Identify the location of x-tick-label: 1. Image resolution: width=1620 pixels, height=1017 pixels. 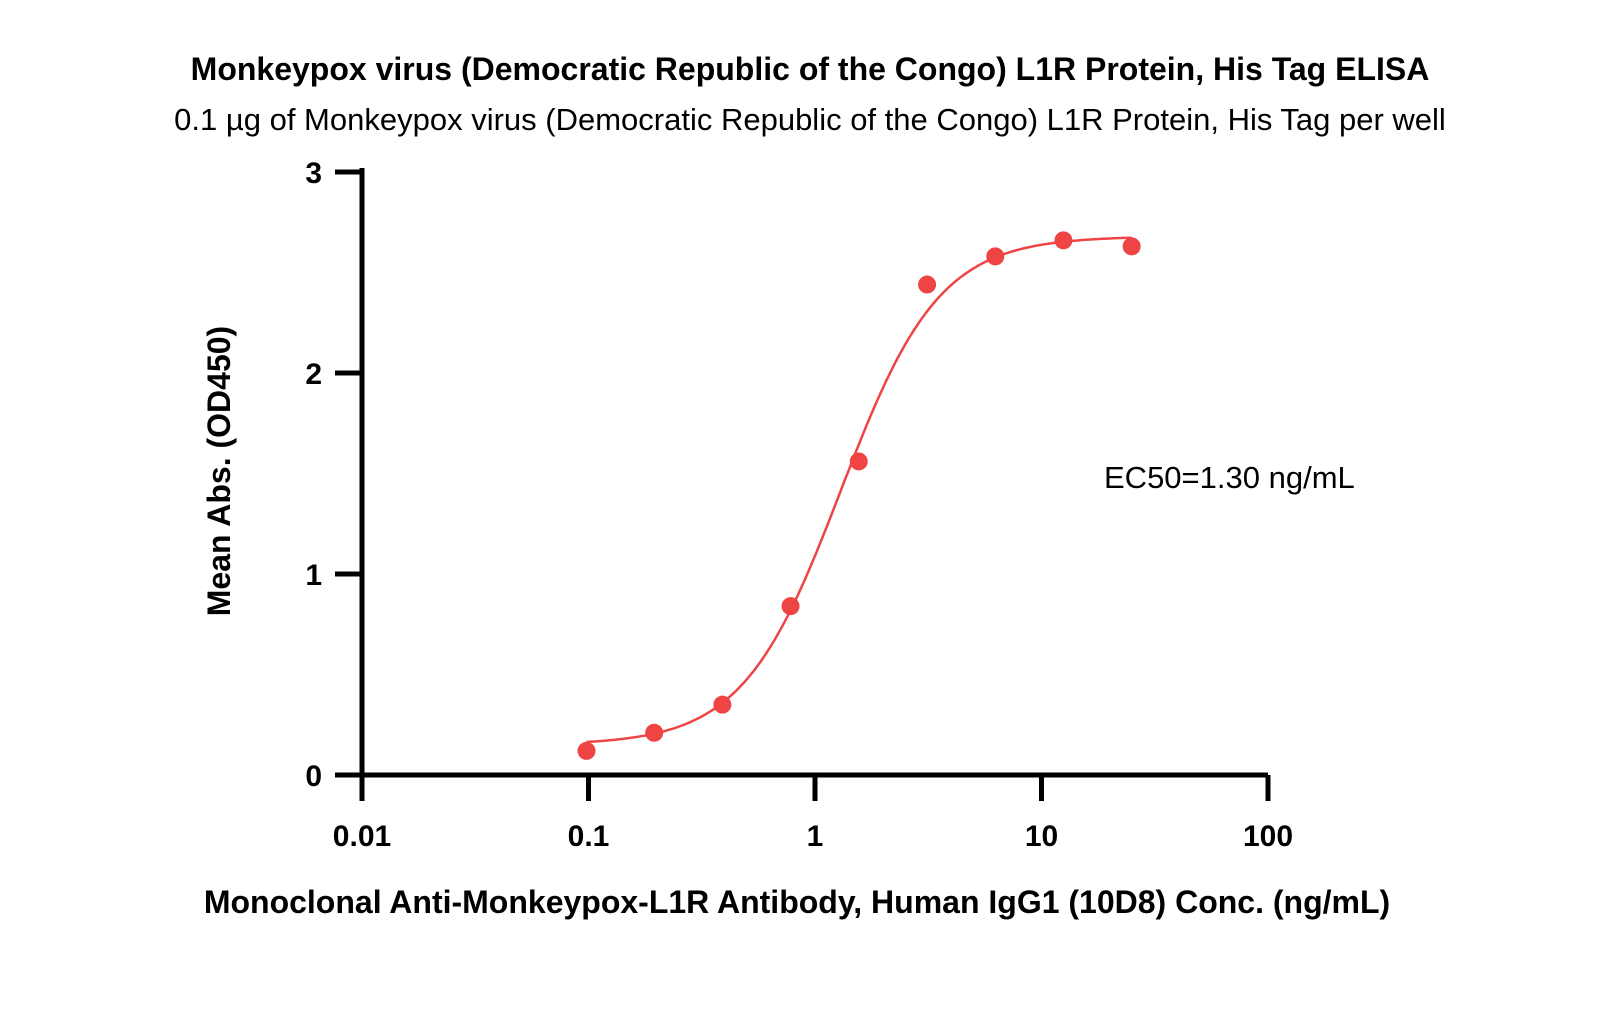
(815, 836).